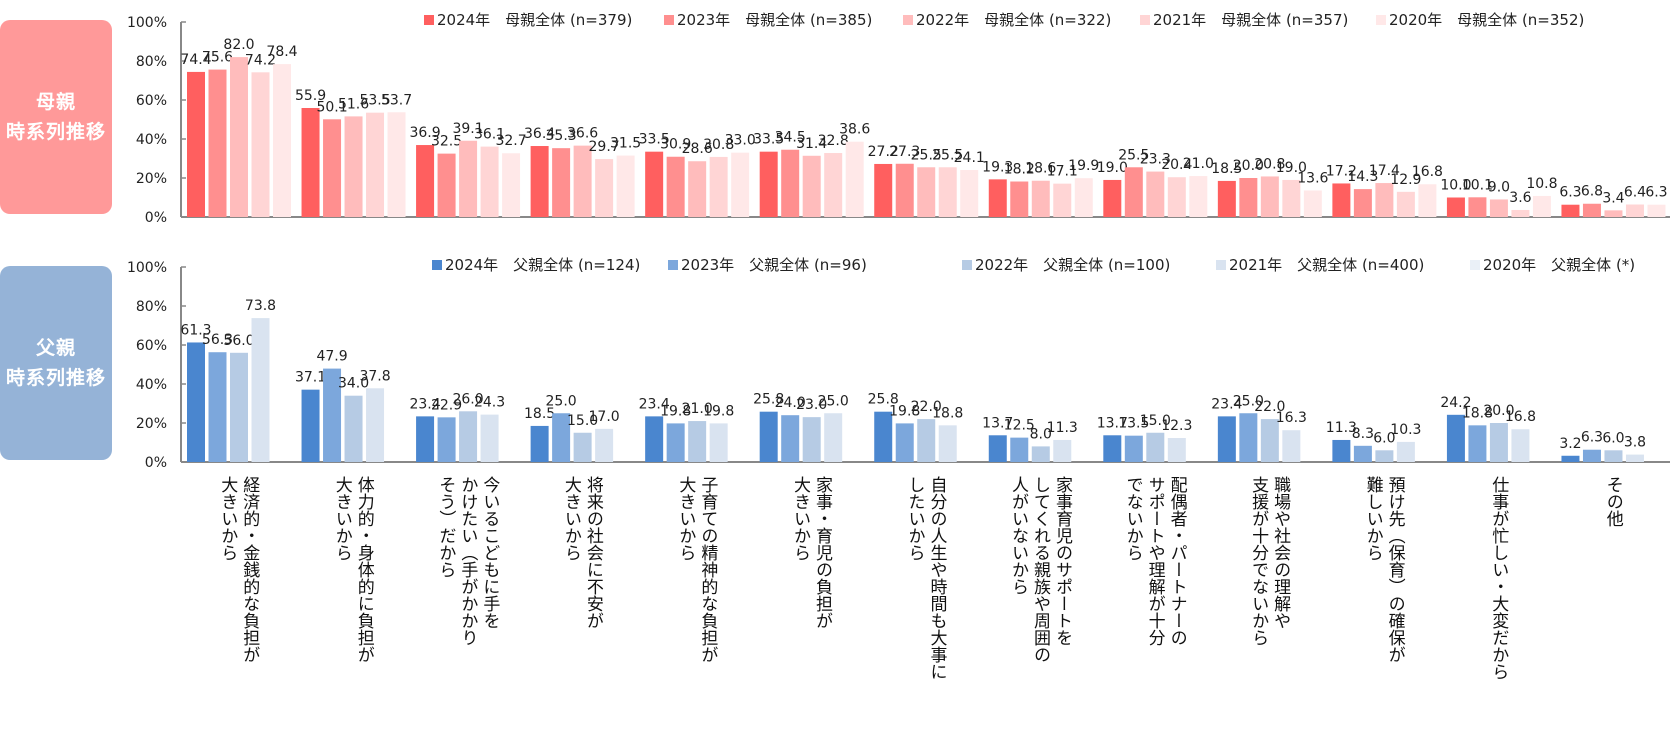  Describe the element at coordinates (811, 144) in the screenshot. I see `data-label: 31.4` at that location.